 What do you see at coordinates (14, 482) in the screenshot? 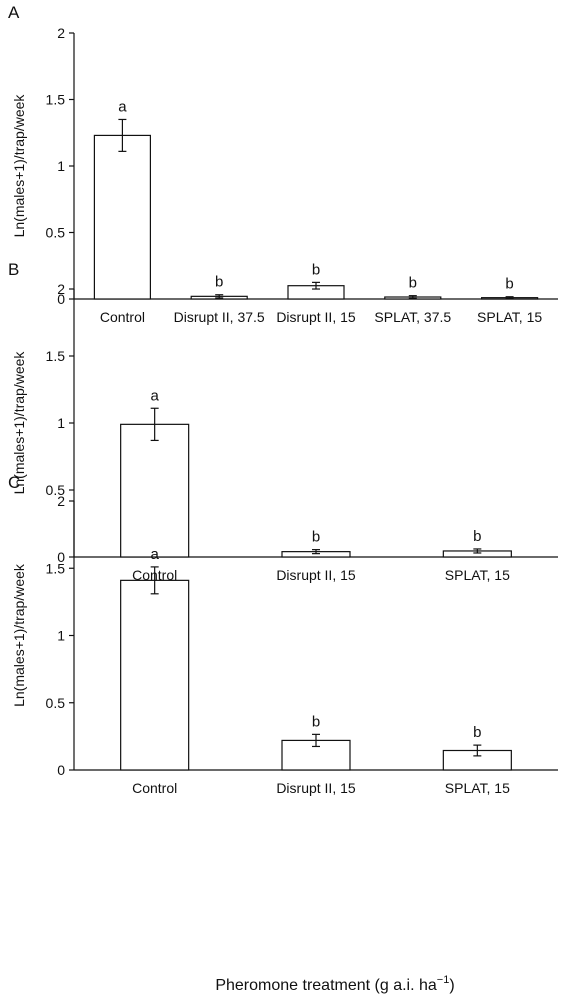
I see `panel-letter: C` at bounding box center [14, 482].